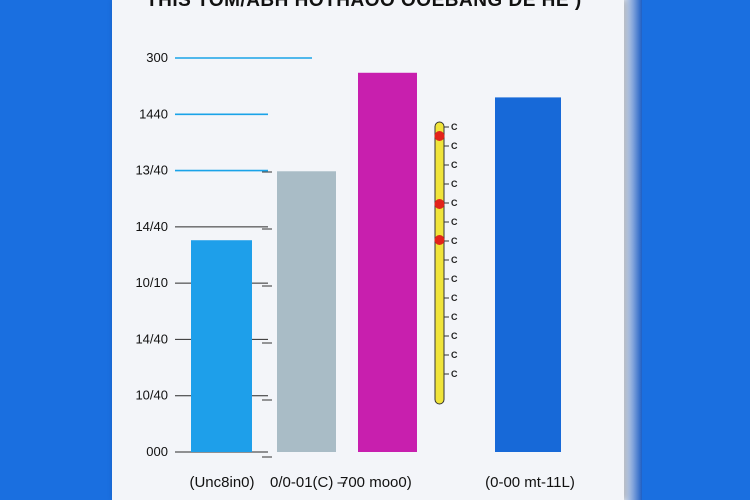 This screenshot has width=750, height=500. I want to click on category-label: 700 moo0), so click(376, 482).